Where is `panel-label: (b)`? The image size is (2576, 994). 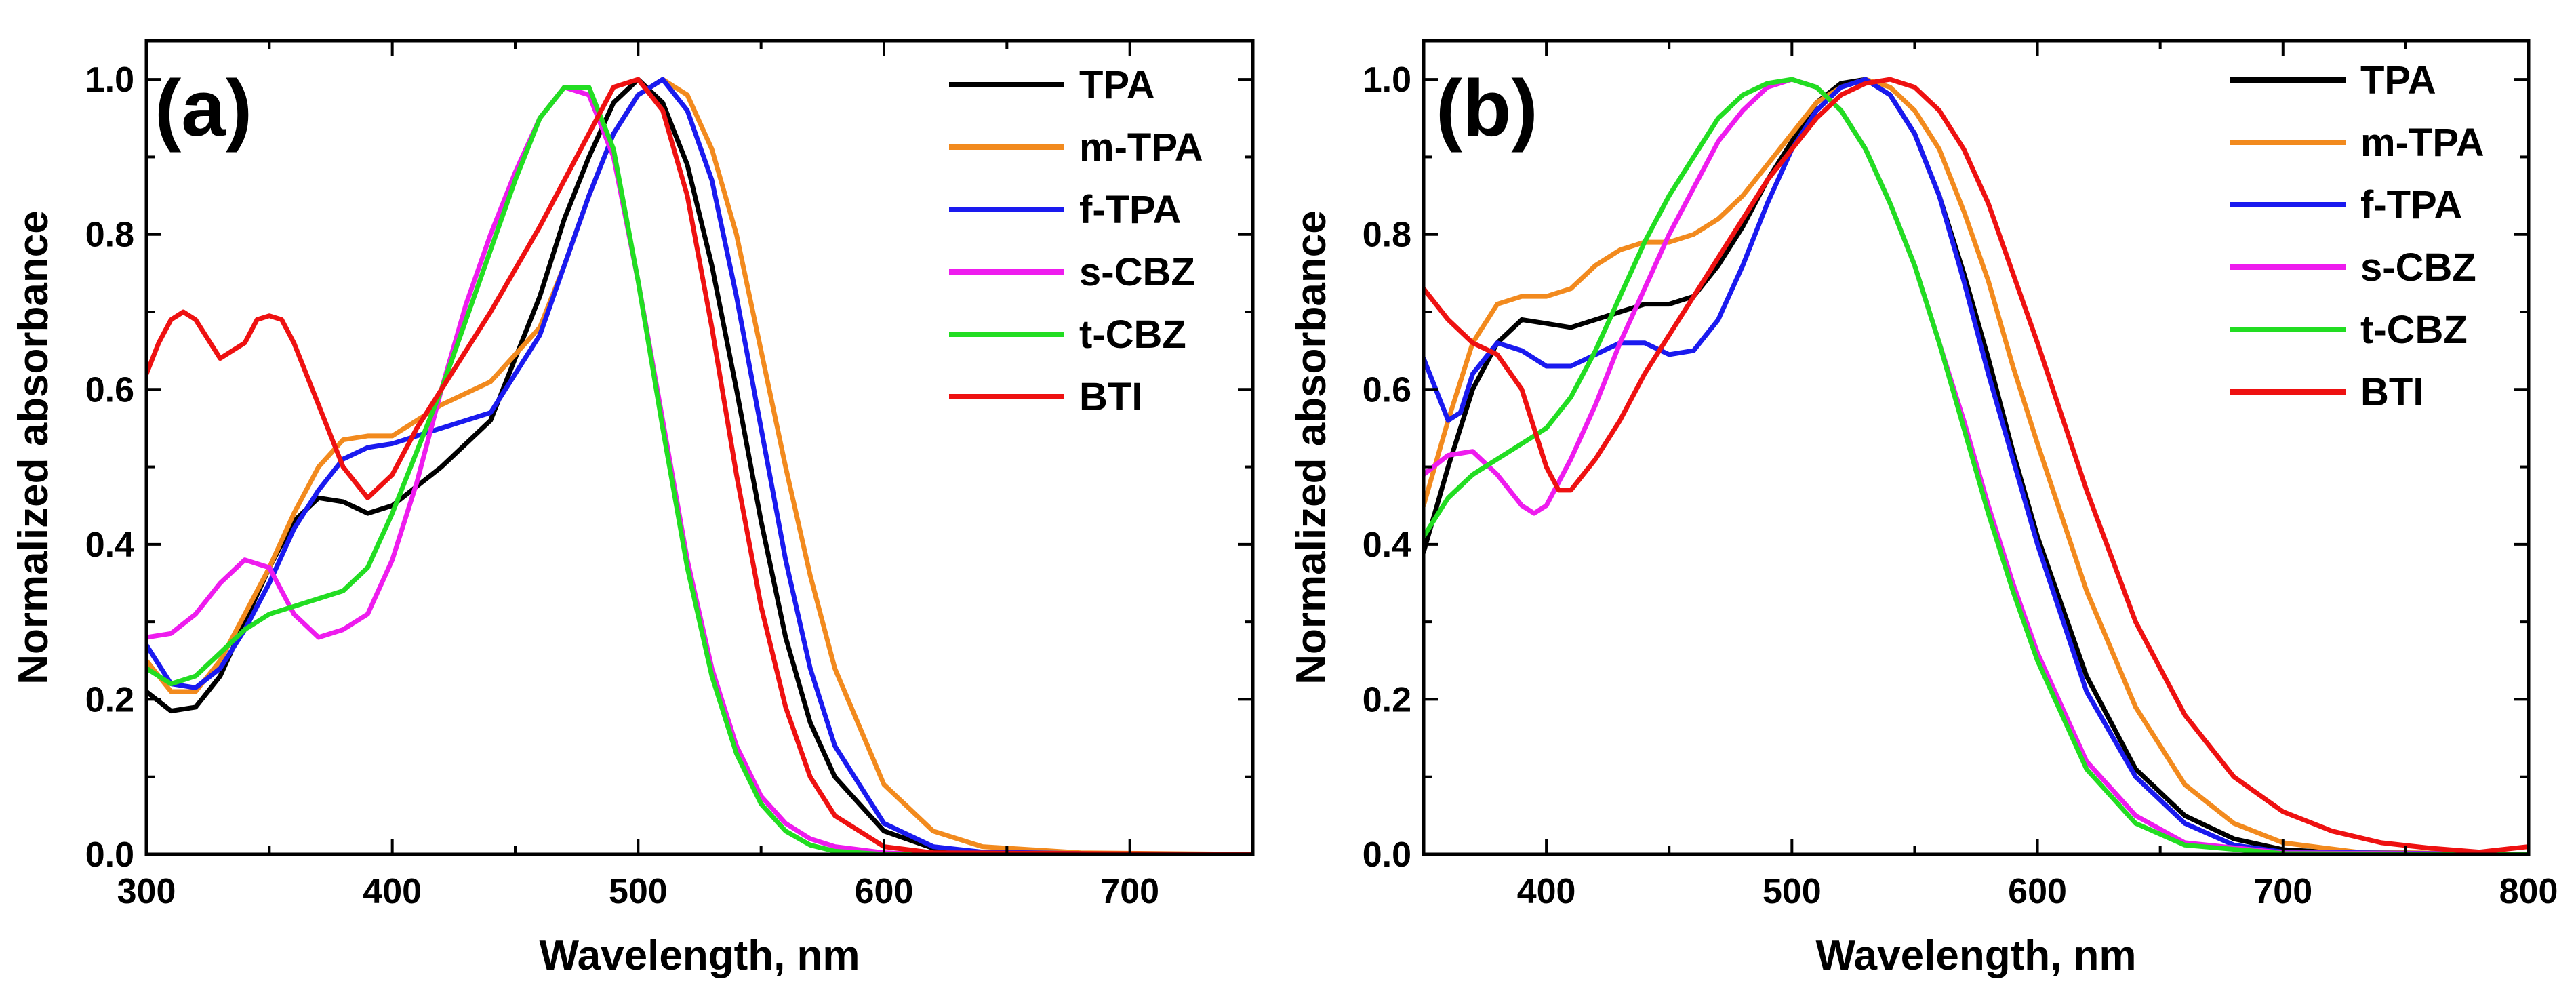
panel-label: (b) is located at coordinates (1487, 109).